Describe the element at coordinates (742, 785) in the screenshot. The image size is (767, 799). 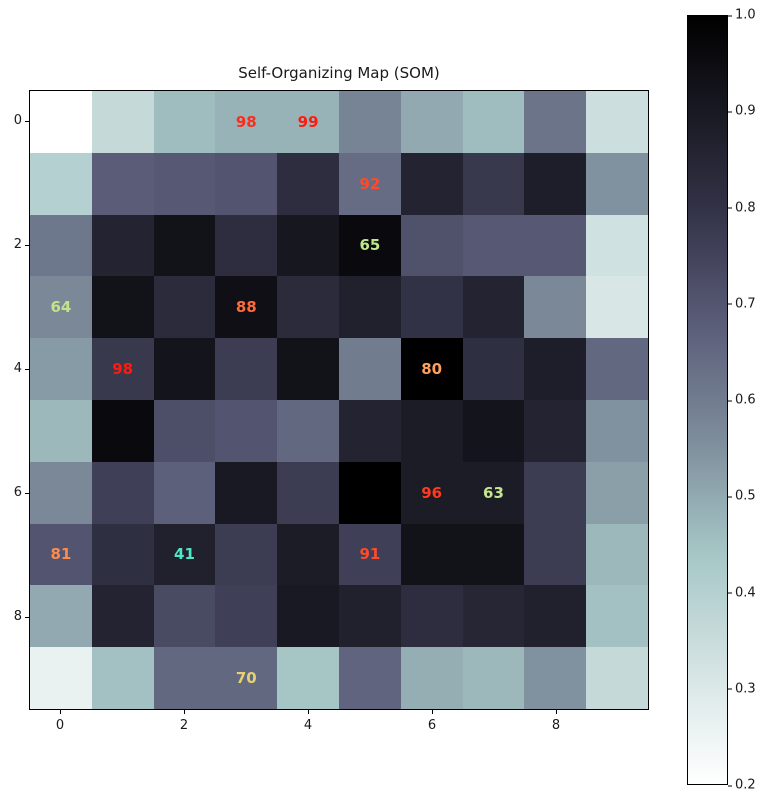
I see `colorbar-tick-label: 0.2` at that location.